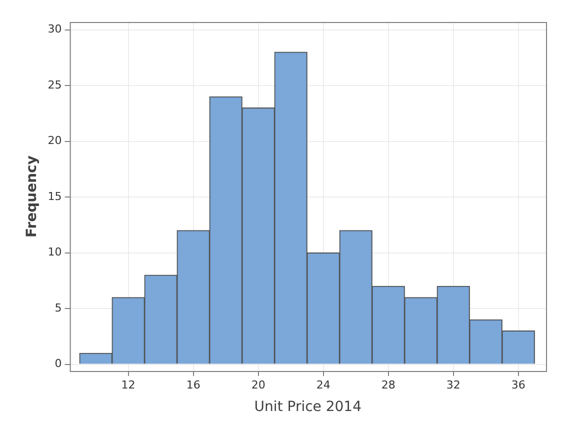  Describe the element at coordinates (55, 29) in the screenshot. I see `y-tick-label: 30` at that location.